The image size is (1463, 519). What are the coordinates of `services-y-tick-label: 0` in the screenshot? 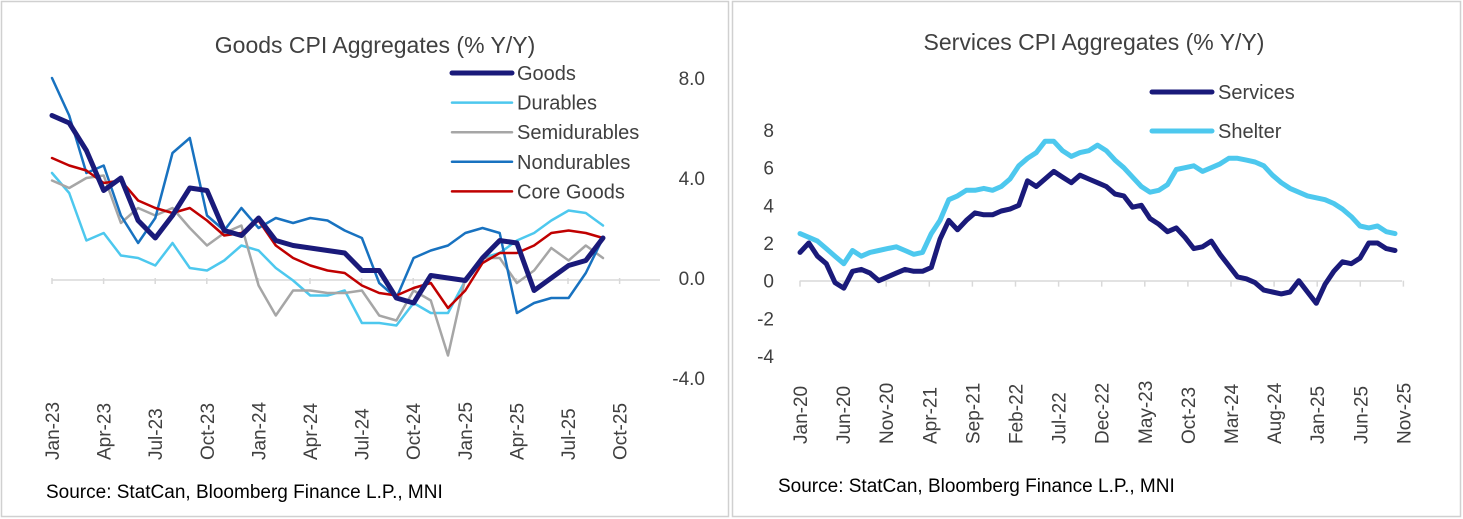 It's located at (768, 282).